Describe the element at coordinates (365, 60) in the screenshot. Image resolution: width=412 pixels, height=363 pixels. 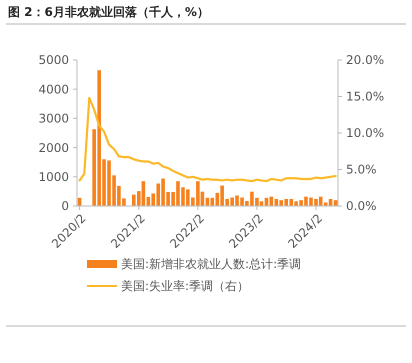
I see `y2-tick-label: 20.0%` at that location.